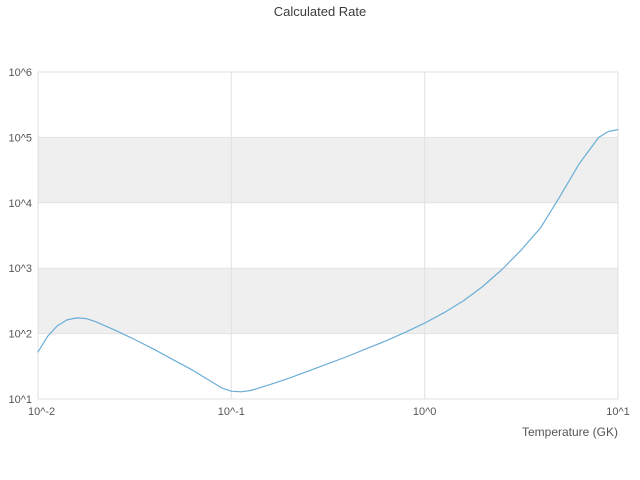 This screenshot has width=640, height=480. I want to click on x-tick-label: 10^-1, so click(231, 412).